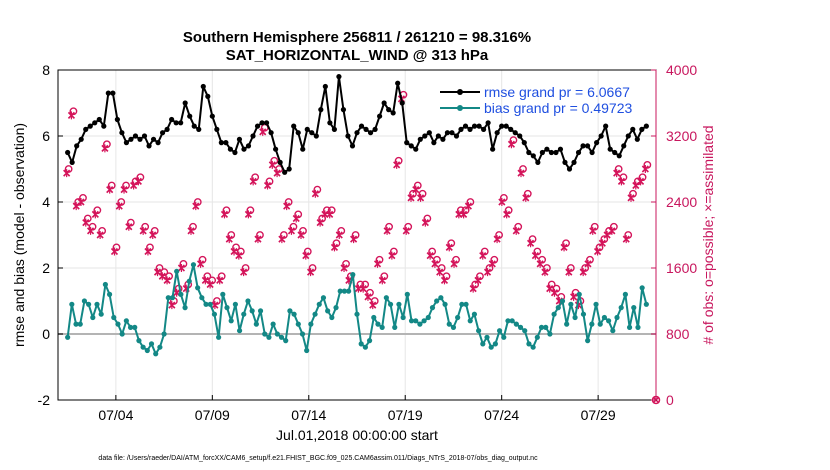  I want to click on left-tick-label: 0, so click(46, 334).